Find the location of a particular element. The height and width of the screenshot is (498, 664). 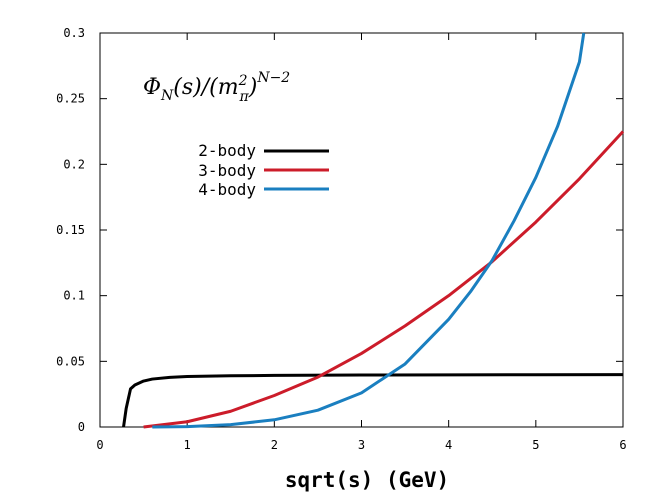

y-tick-label: 0.2 is located at coordinates (74, 164).